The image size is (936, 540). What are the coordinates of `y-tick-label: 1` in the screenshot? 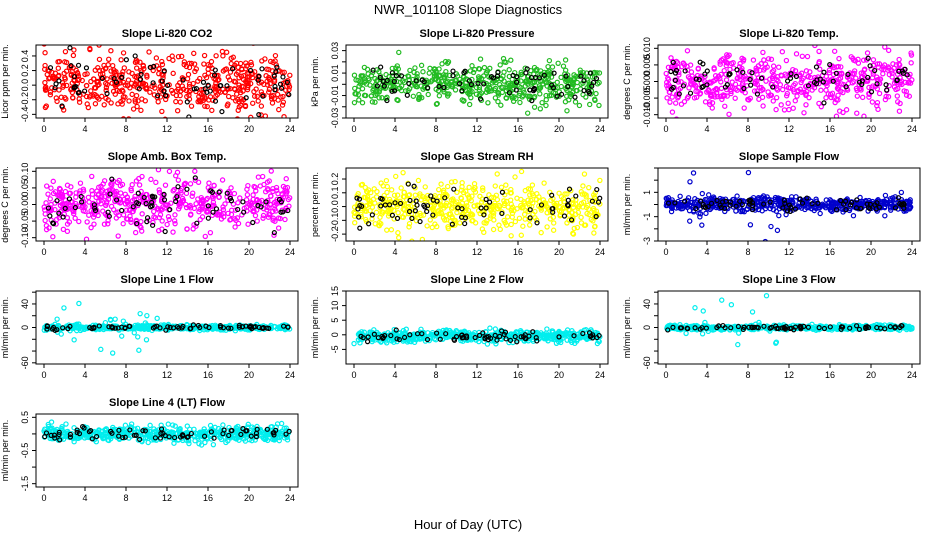 It's located at (647, 192).